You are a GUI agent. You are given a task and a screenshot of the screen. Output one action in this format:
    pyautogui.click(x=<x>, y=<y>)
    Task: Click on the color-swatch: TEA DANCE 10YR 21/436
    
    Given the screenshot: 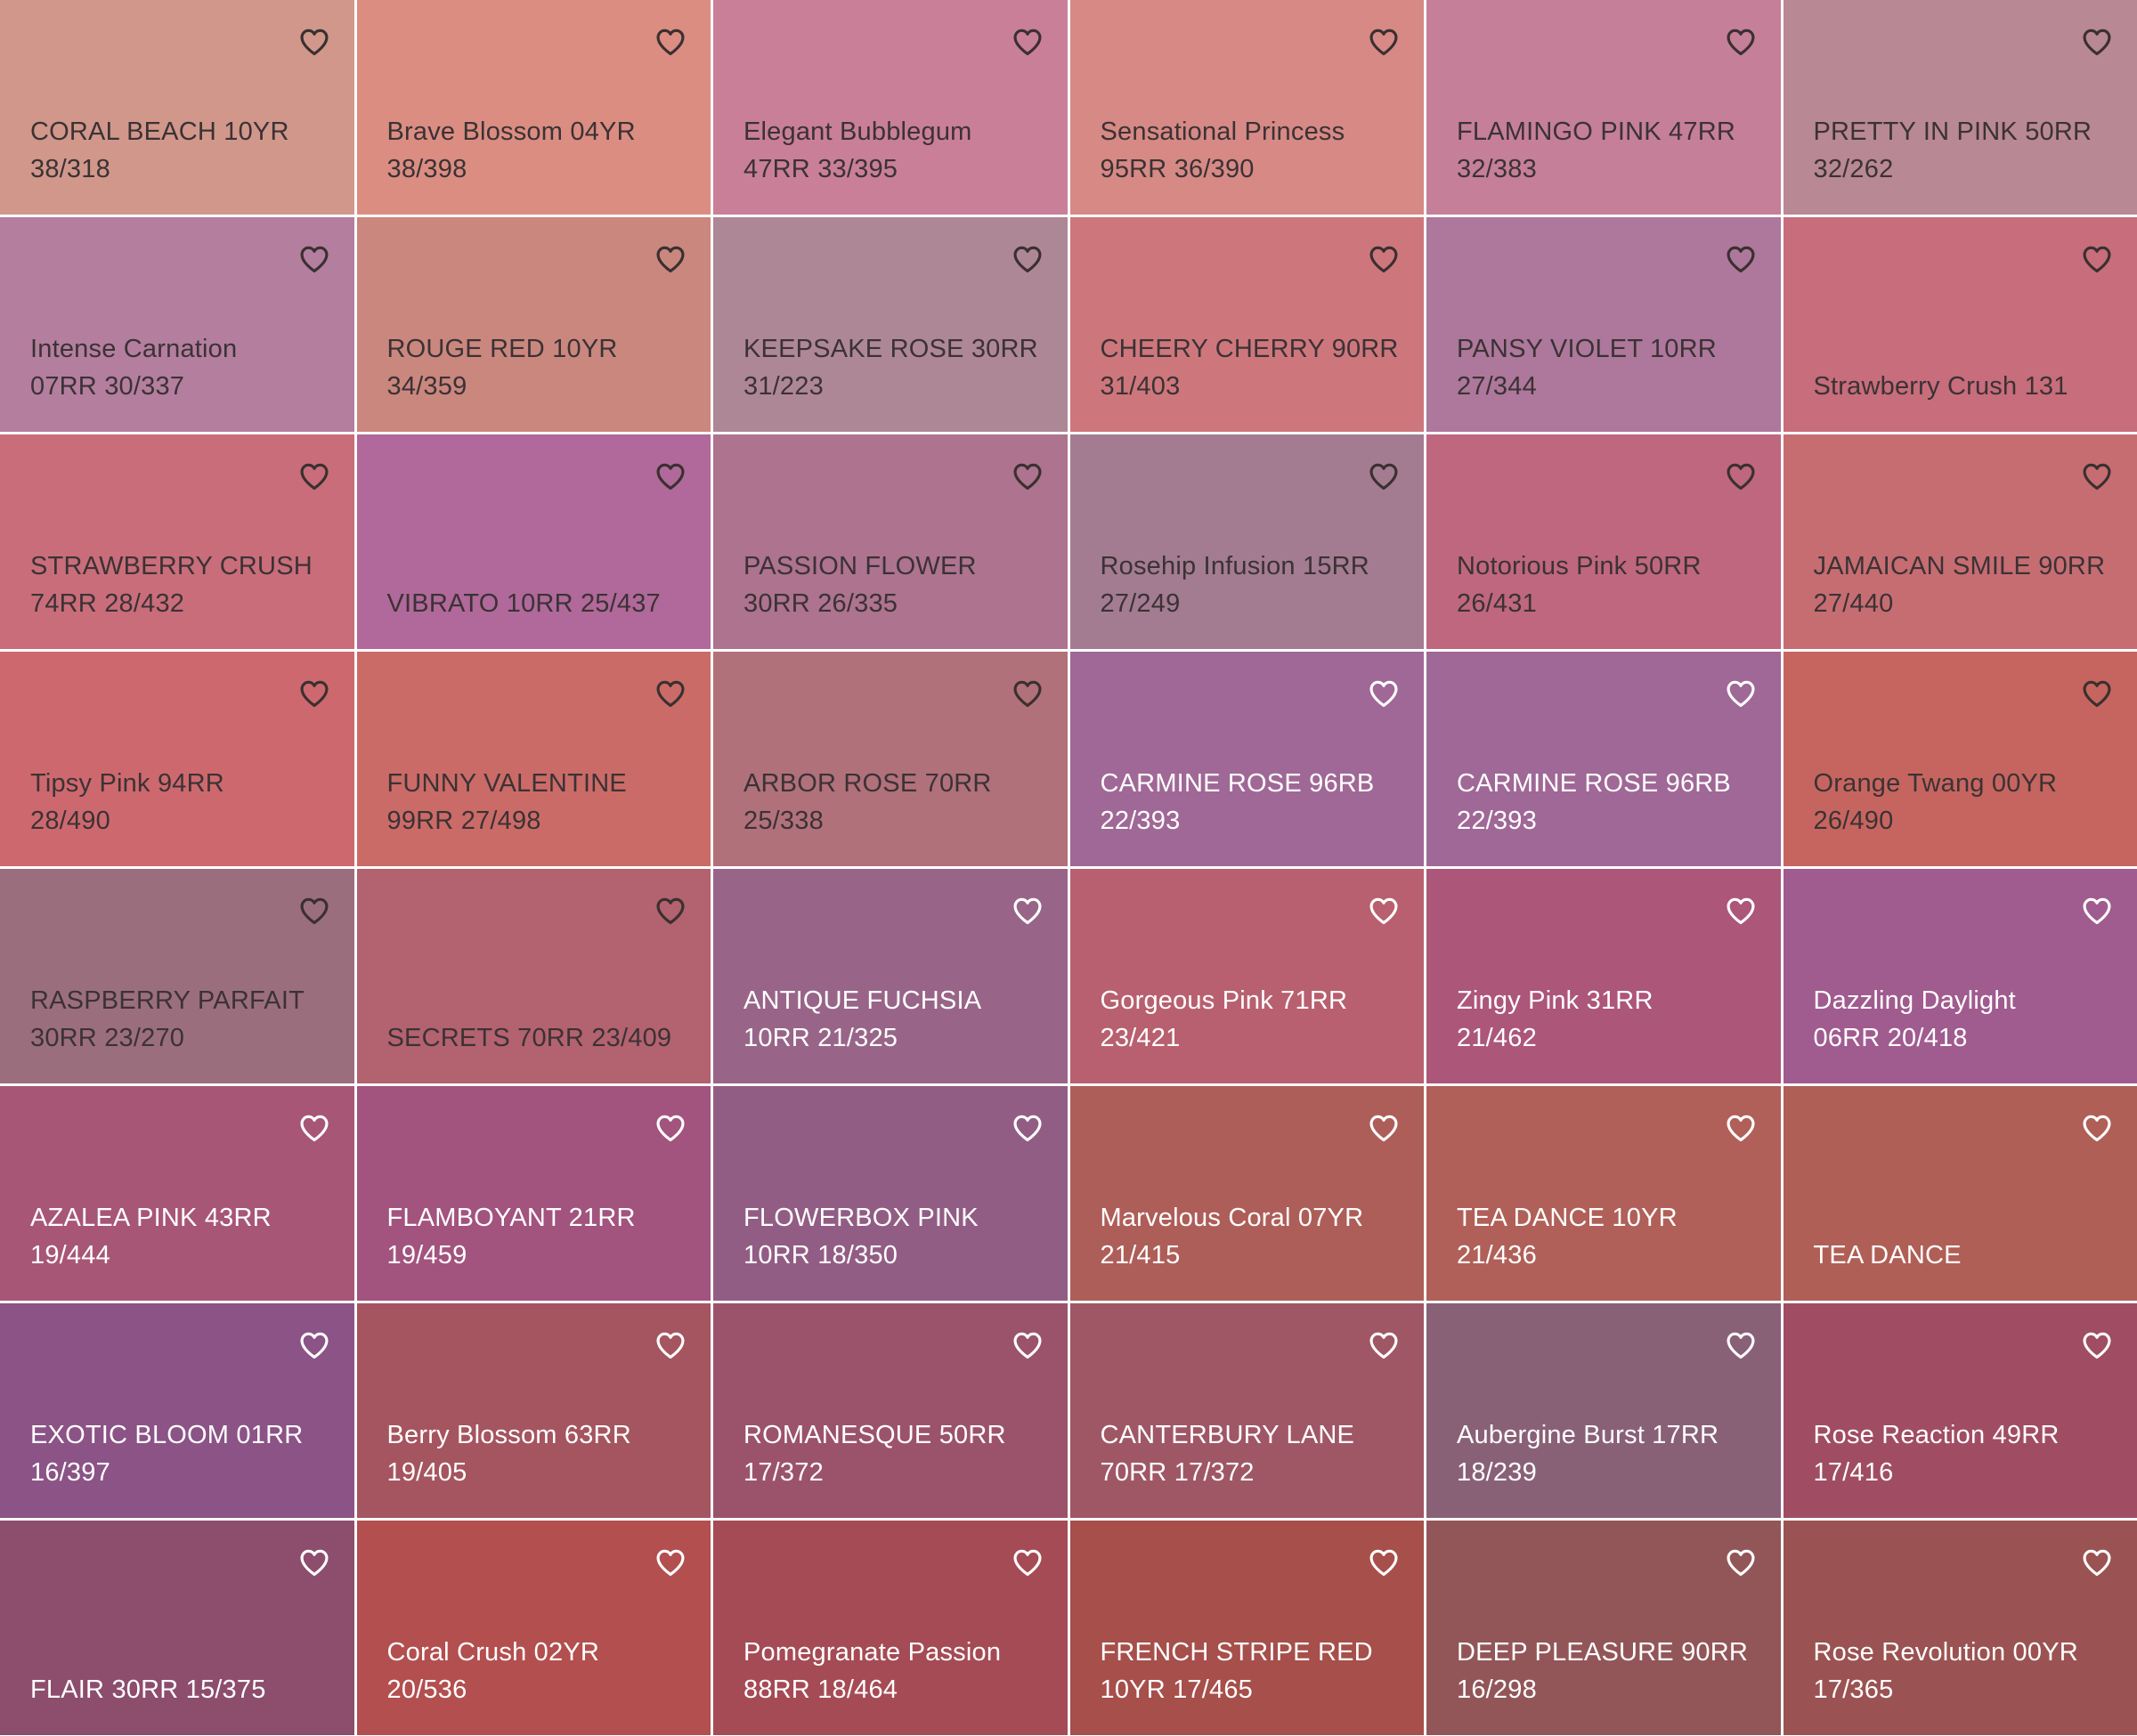 What is the action you would take?
    pyautogui.click(x=1603, y=1193)
    